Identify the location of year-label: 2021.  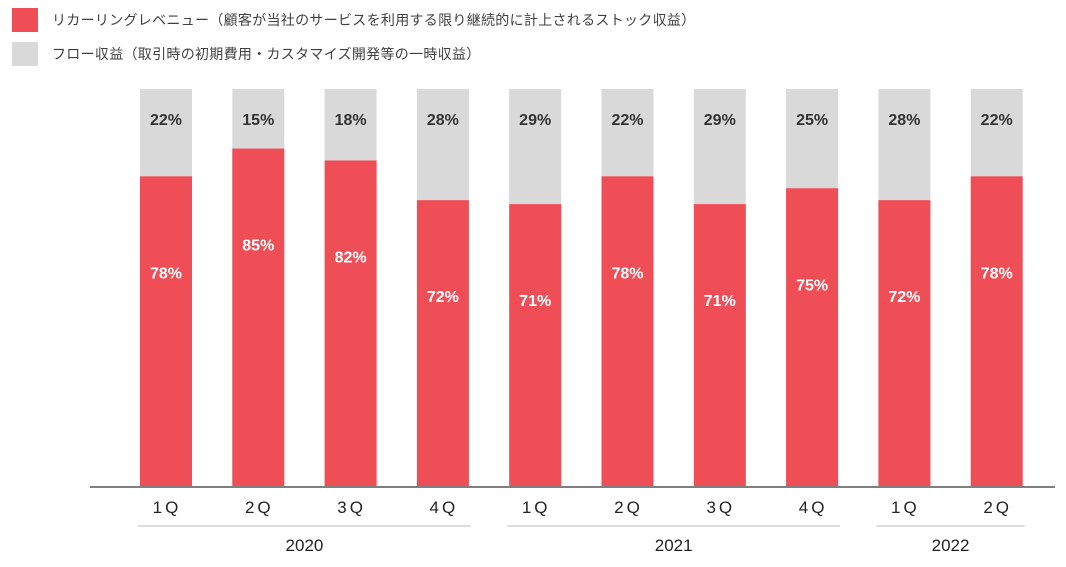
(674, 545).